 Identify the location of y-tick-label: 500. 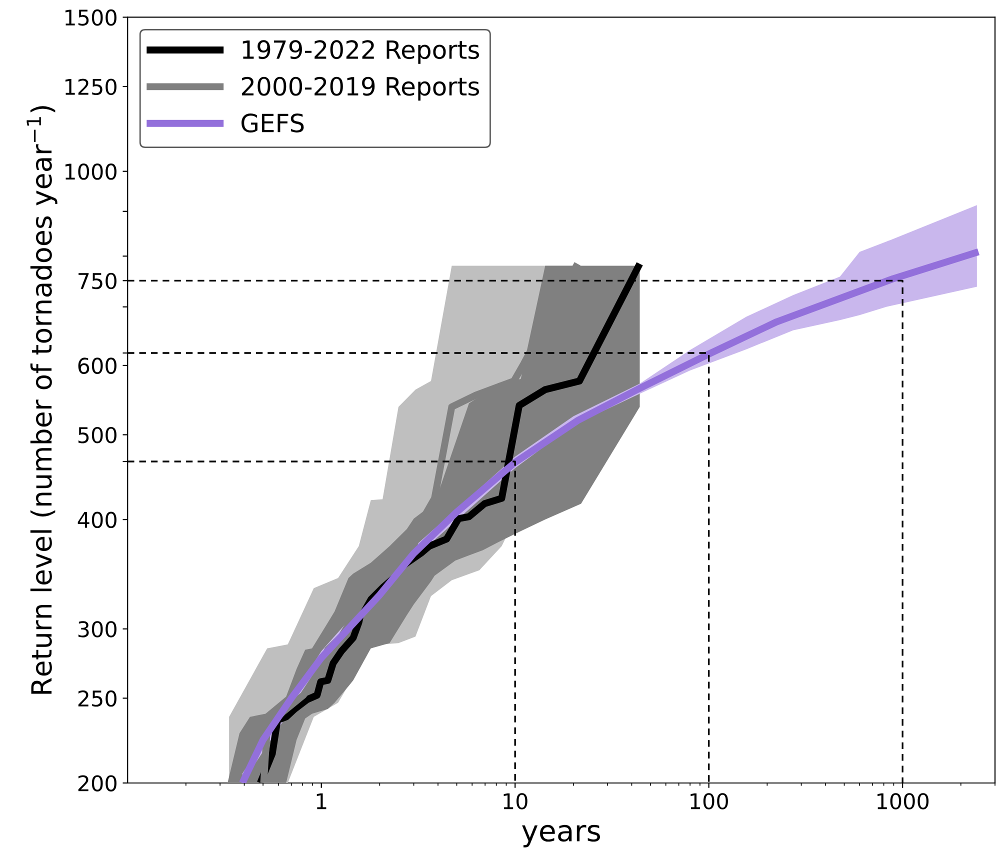
(97, 435).